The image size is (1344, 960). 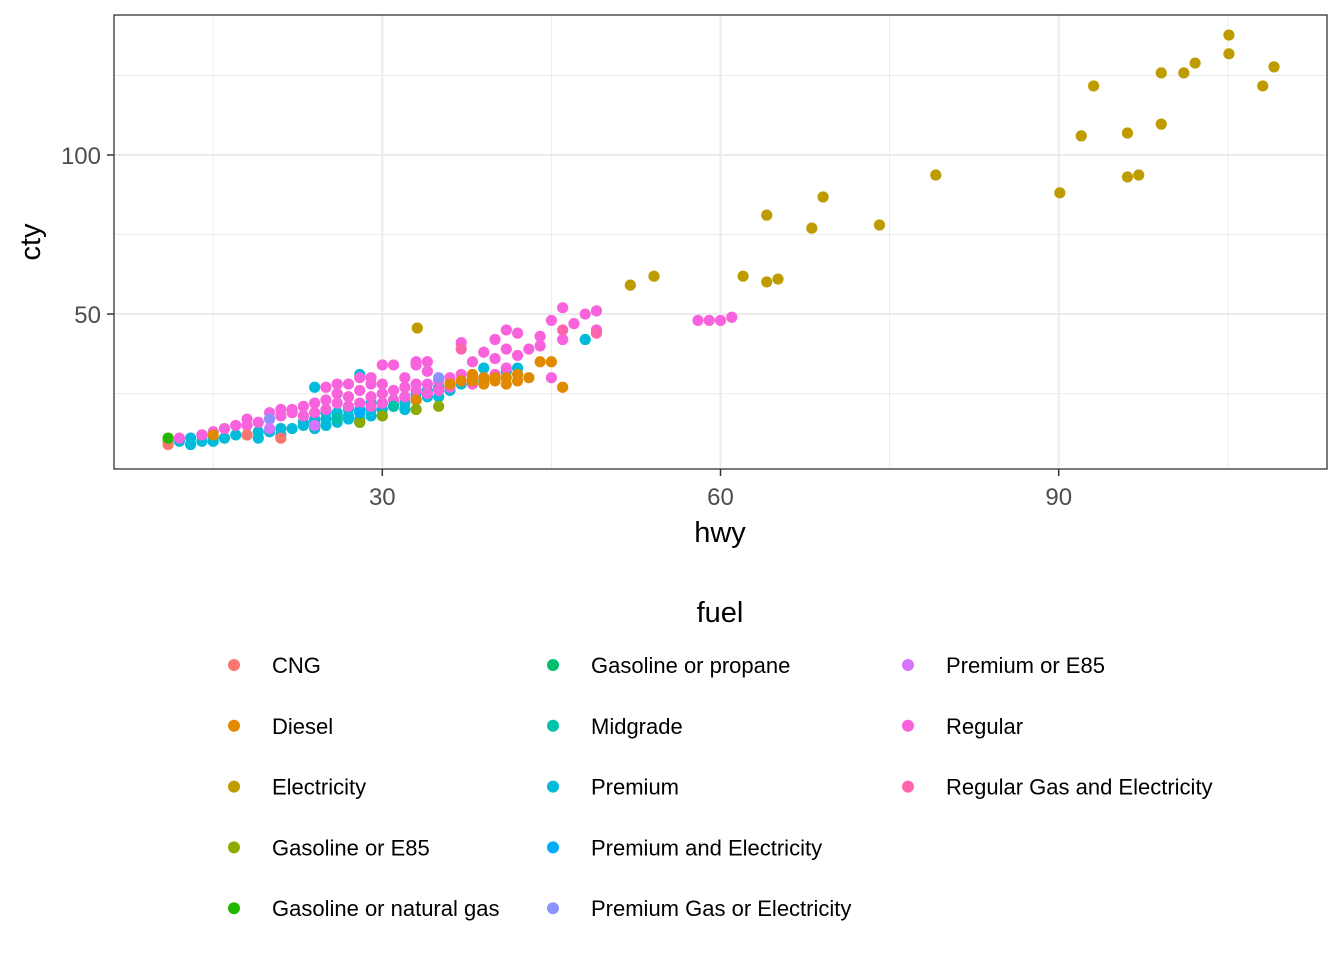 I want to click on legend-item: Gasoline or propane, so click(x=668, y=665).